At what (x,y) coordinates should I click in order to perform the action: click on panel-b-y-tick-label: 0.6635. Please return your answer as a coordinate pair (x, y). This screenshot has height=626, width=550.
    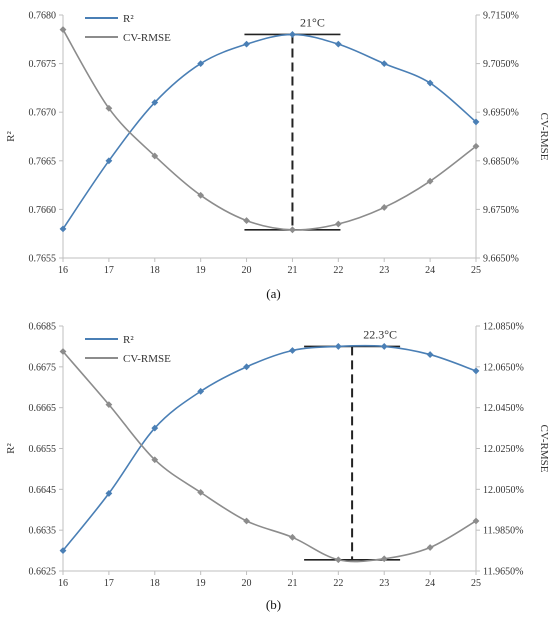
    Looking at the image, I should click on (43, 531).